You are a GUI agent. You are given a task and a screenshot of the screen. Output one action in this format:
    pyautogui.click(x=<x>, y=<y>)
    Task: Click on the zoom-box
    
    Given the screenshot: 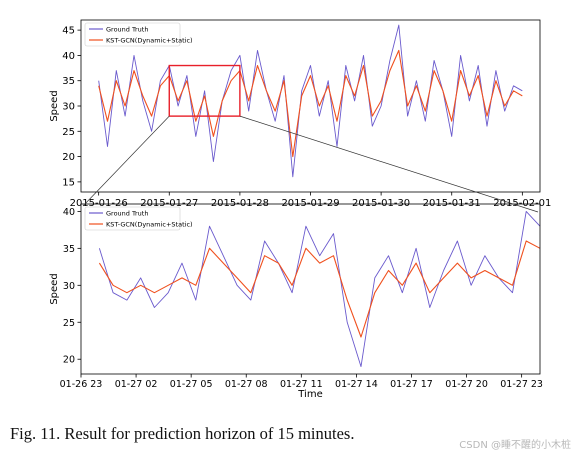 What is the action you would take?
    pyautogui.click(x=204, y=90)
    